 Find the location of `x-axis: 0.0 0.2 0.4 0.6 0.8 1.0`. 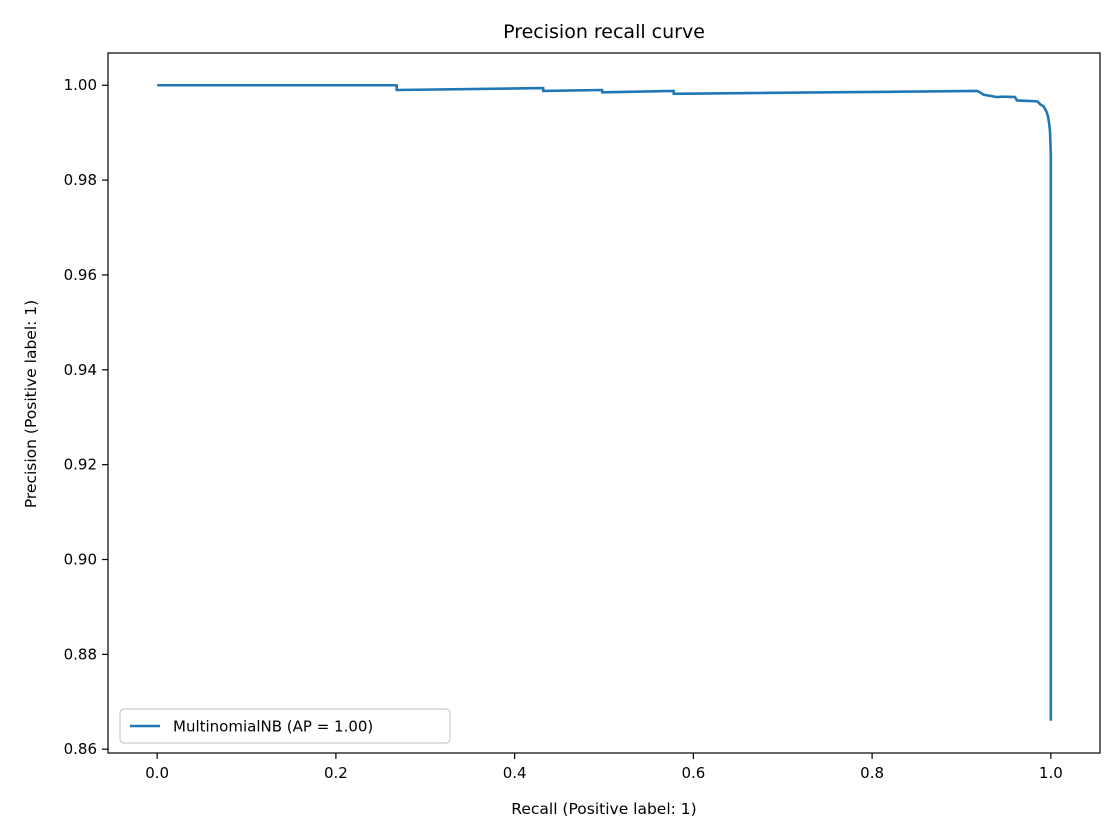

x-axis: 0.0 0.2 0.4 0.6 0.8 1.0 is located at coordinates (604, 767).